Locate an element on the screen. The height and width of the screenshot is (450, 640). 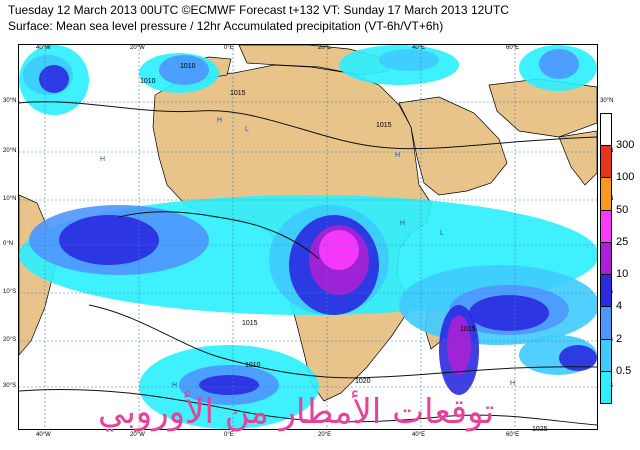
left-latitude-label: 10°N is located at coordinates (10, 199).